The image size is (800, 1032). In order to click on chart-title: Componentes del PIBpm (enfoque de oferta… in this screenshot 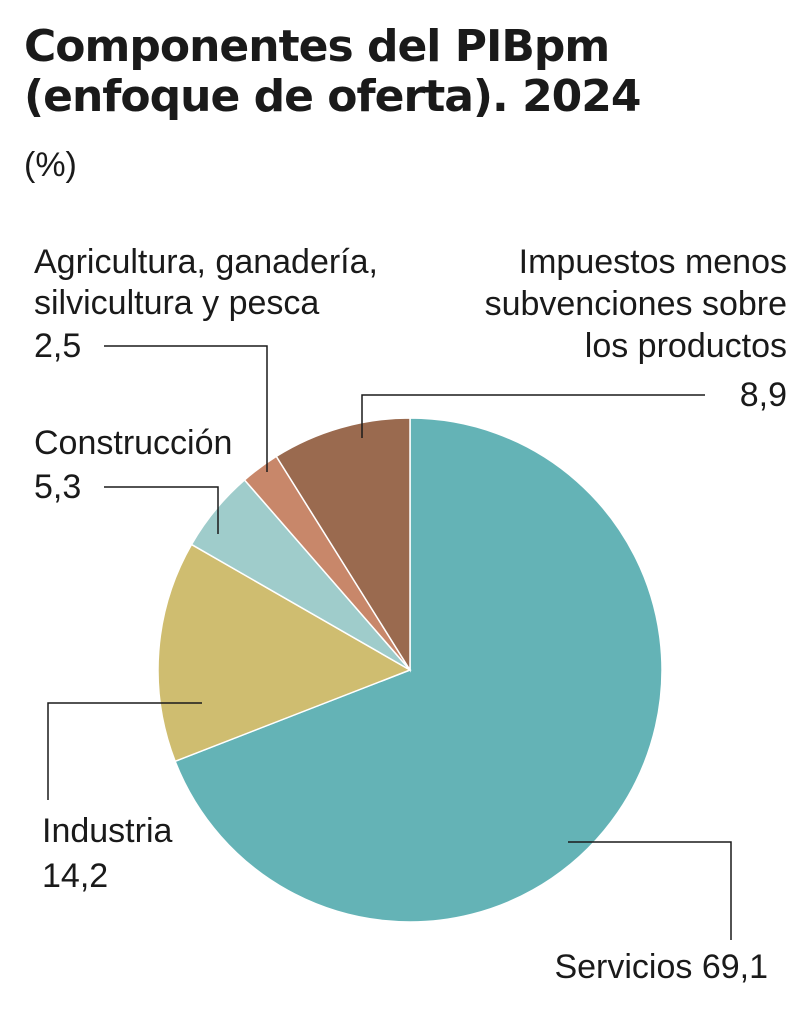, I will do `click(404, 72)`.